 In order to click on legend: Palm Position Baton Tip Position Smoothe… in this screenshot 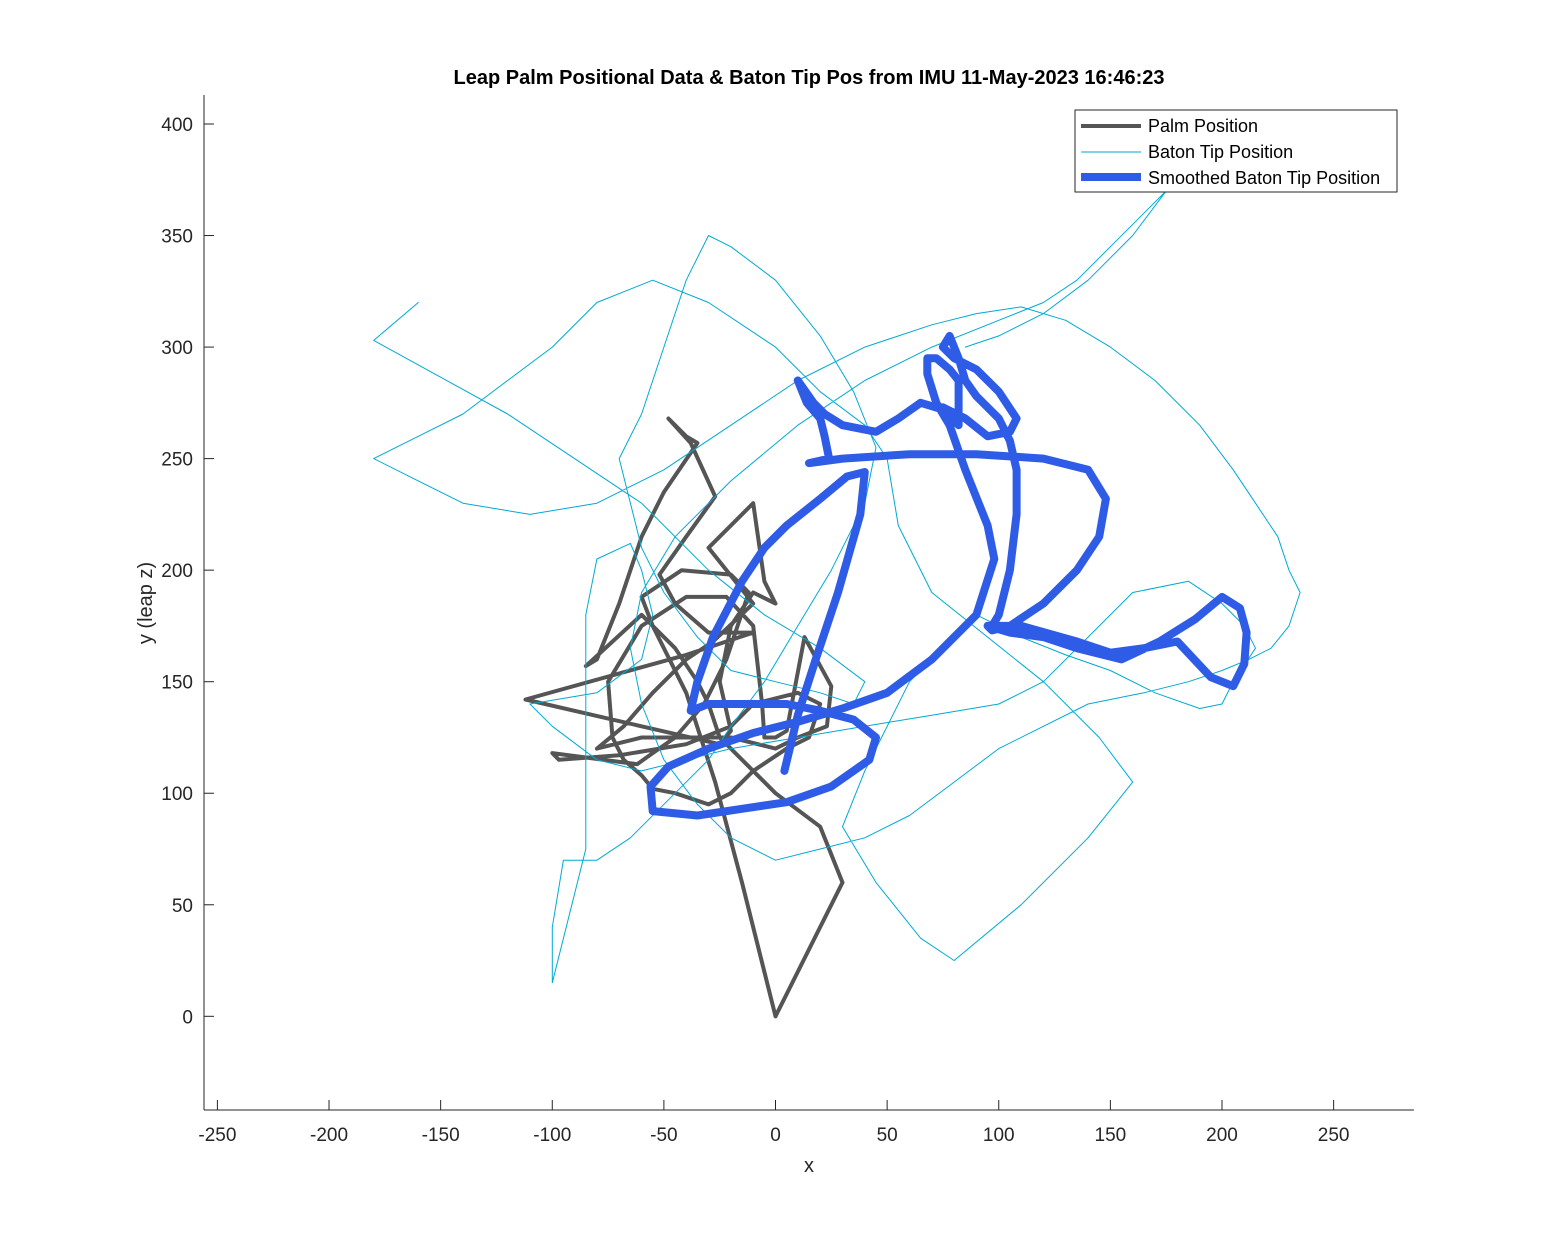, I will do `click(1236, 151)`.